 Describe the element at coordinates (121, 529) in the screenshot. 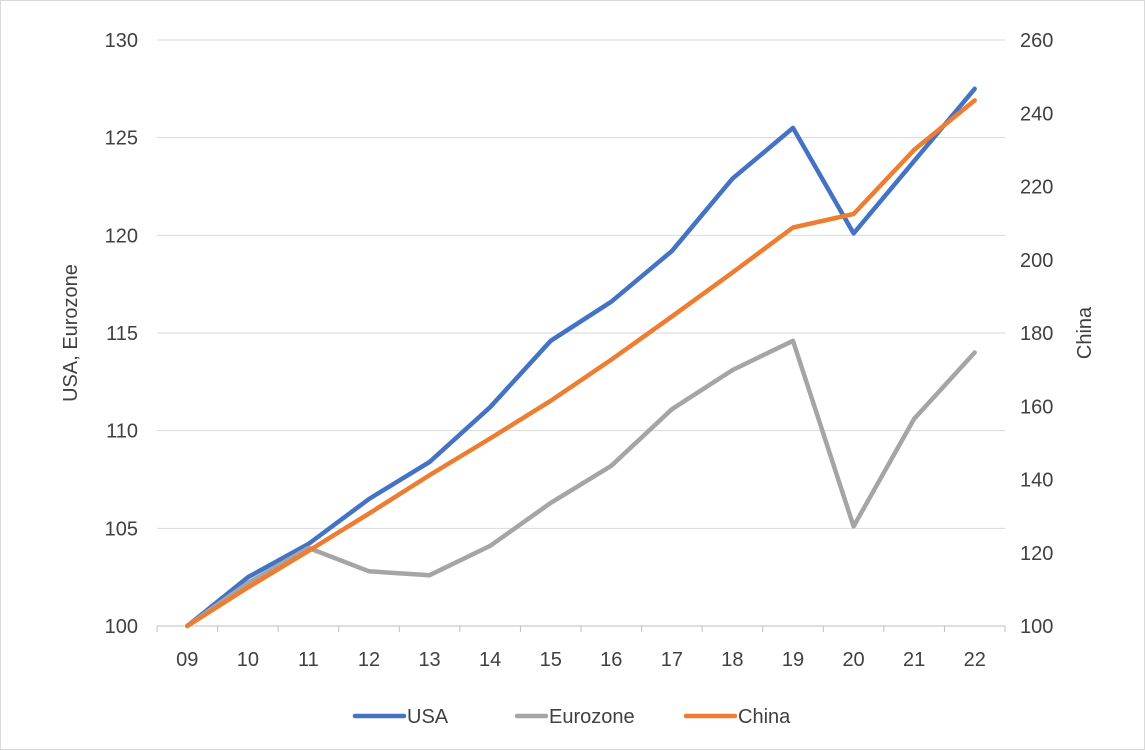

I see `left-tick-label: 105` at that location.